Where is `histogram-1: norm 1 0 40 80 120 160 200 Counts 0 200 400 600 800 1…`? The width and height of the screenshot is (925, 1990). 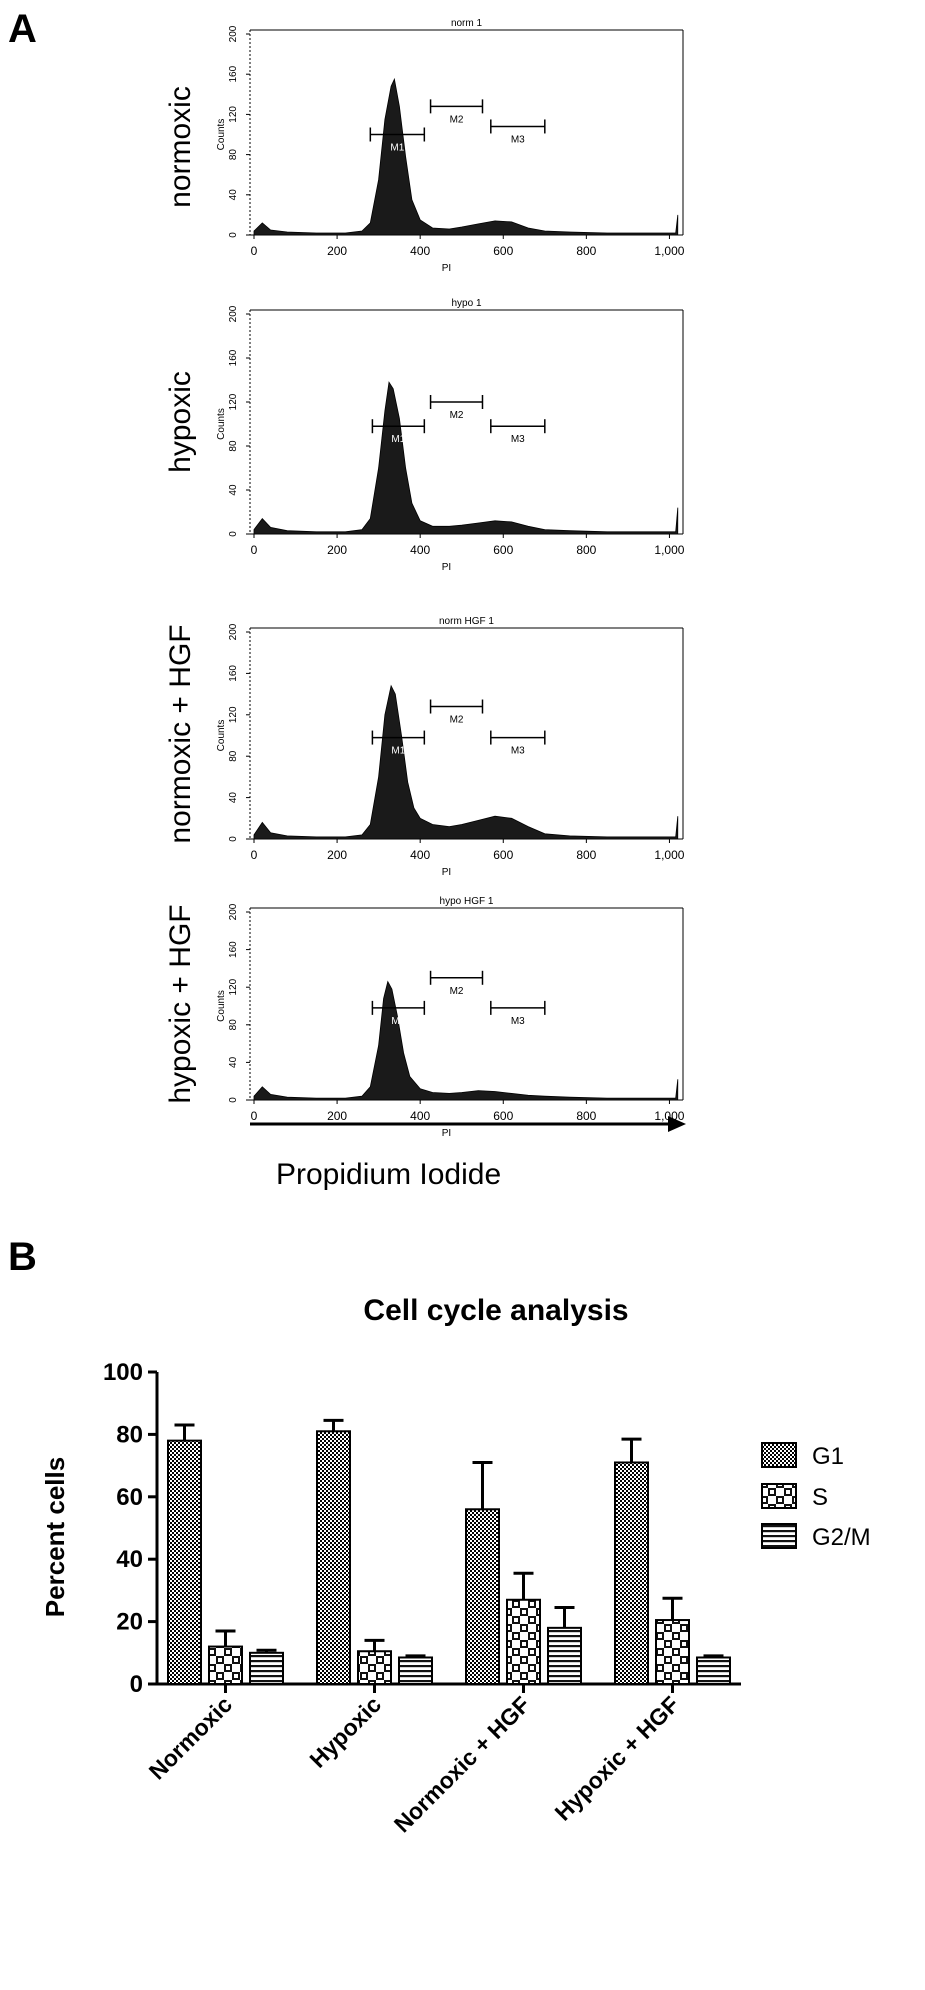
histogram-1: norm 1 0 40 80 120 160 200 Counts 0 200 400 600 800 1… is located at coordinates (424, 146).